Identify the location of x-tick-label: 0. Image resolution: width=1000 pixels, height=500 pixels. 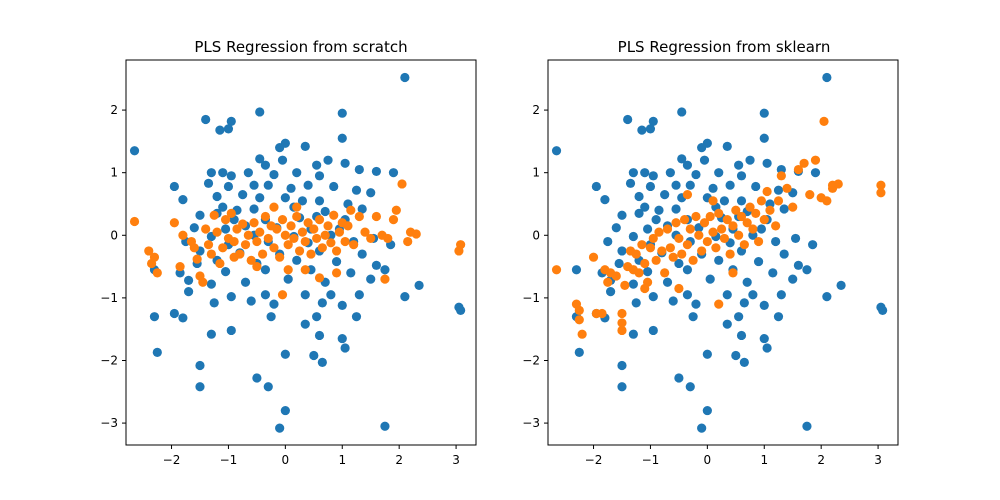
(708, 460).